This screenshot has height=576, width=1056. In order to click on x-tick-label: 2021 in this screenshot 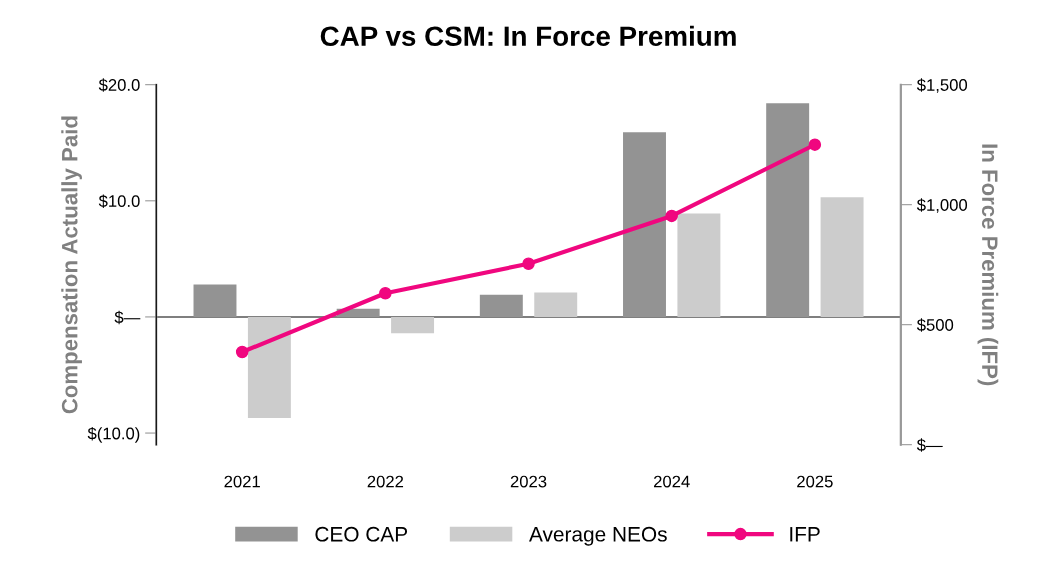, I will do `click(242, 481)`.